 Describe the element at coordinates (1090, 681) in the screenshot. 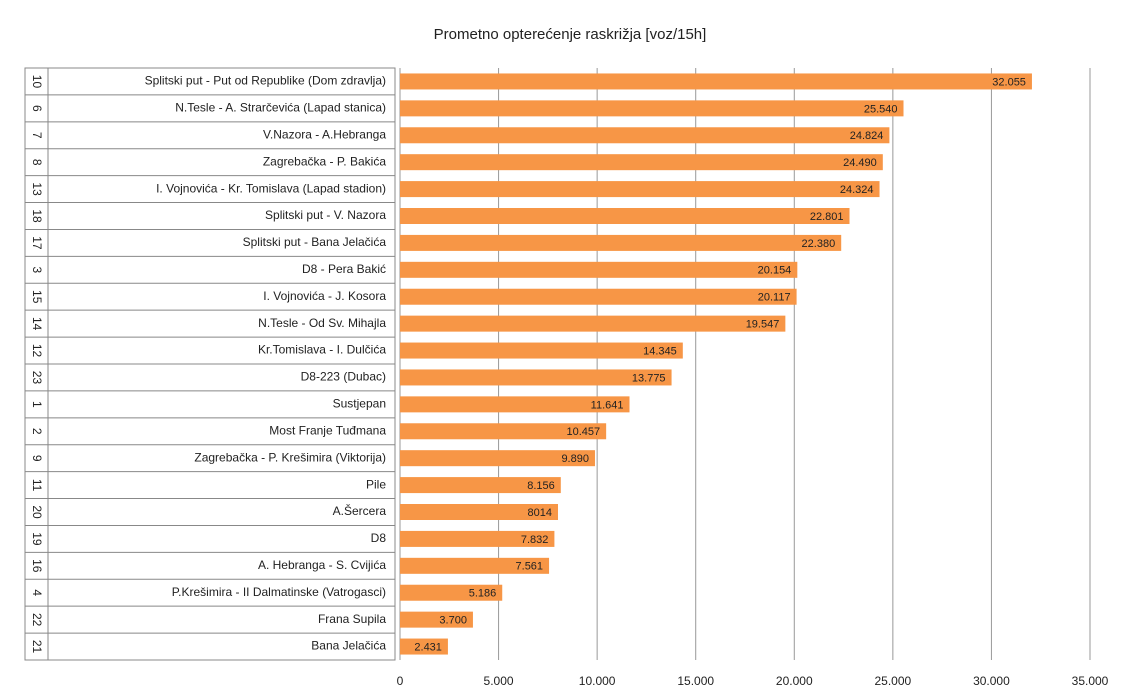

I see `x-tick-label: 35.000` at that location.